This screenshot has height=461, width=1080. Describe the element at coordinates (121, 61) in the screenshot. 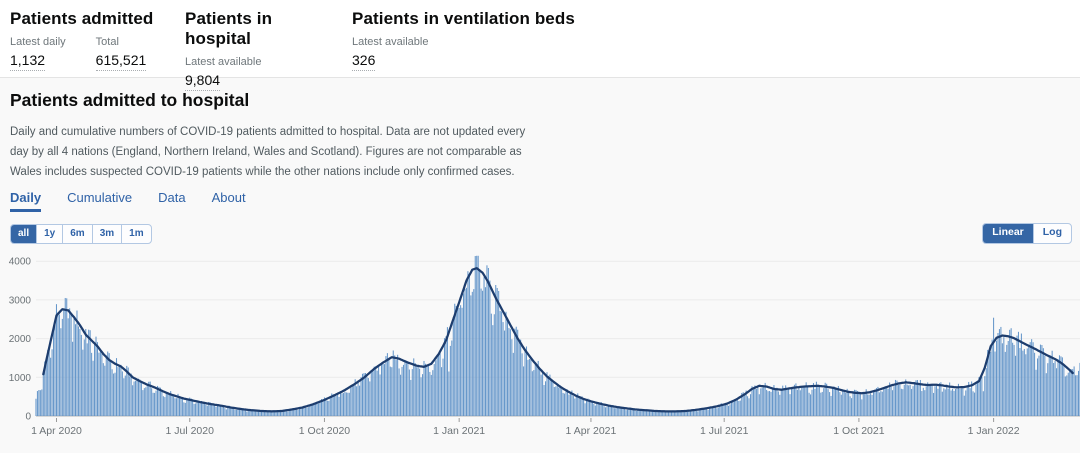

I see `metric-value: 615,521` at that location.